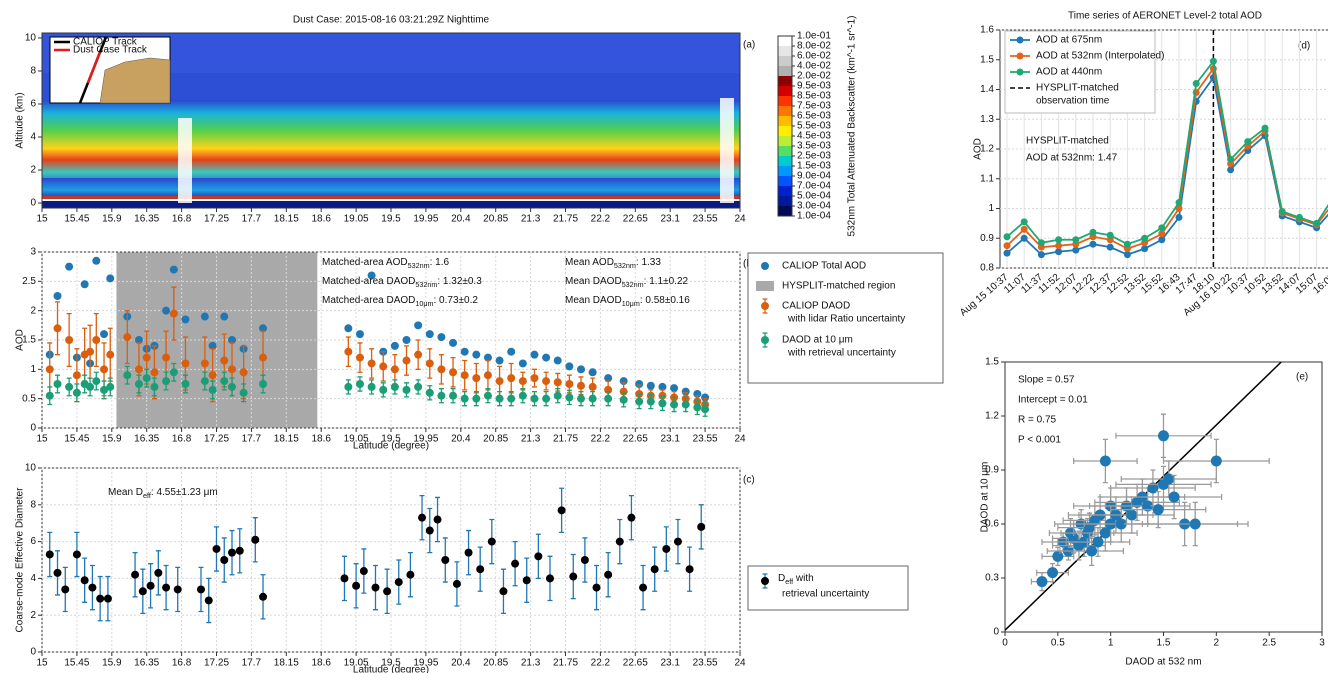 This screenshot has width=1328, height=673. What do you see at coordinates (987, 149) in the screenshot?
I see `y-tick-label: 1.2` at bounding box center [987, 149].